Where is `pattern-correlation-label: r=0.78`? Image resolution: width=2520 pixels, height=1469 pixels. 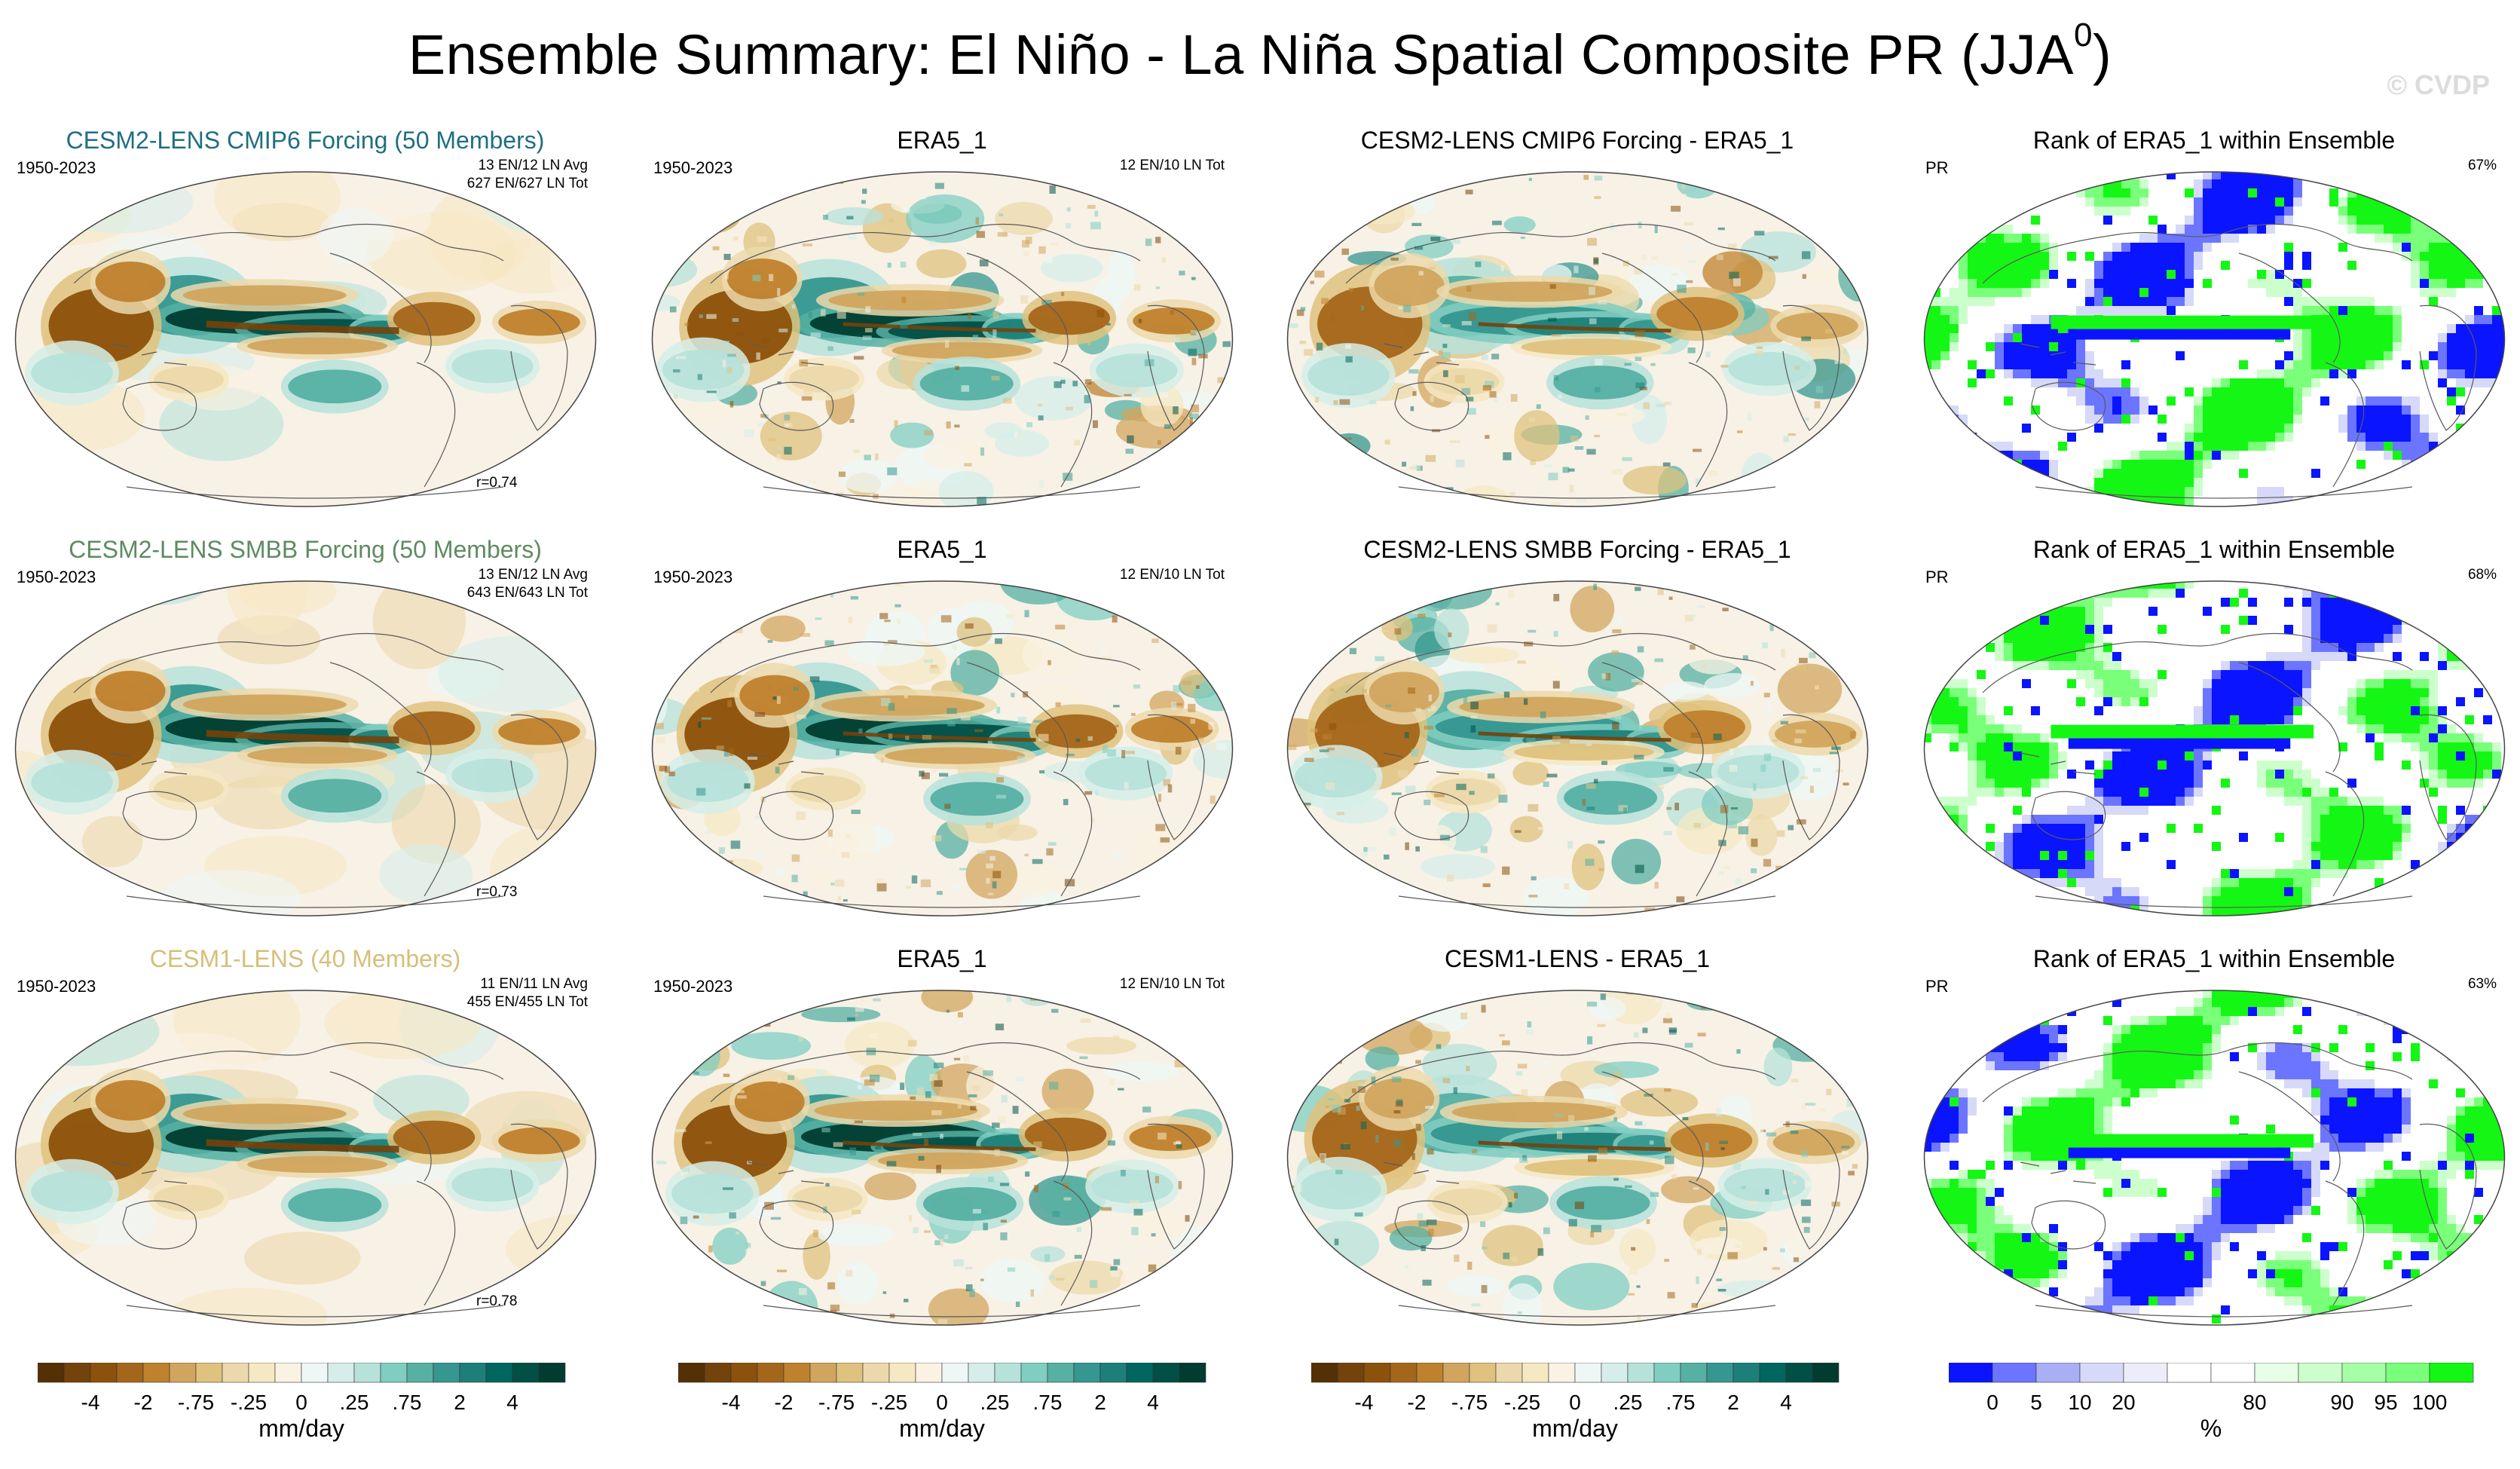
pattern-correlation-label: r=0.78 is located at coordinates (497, 1301).